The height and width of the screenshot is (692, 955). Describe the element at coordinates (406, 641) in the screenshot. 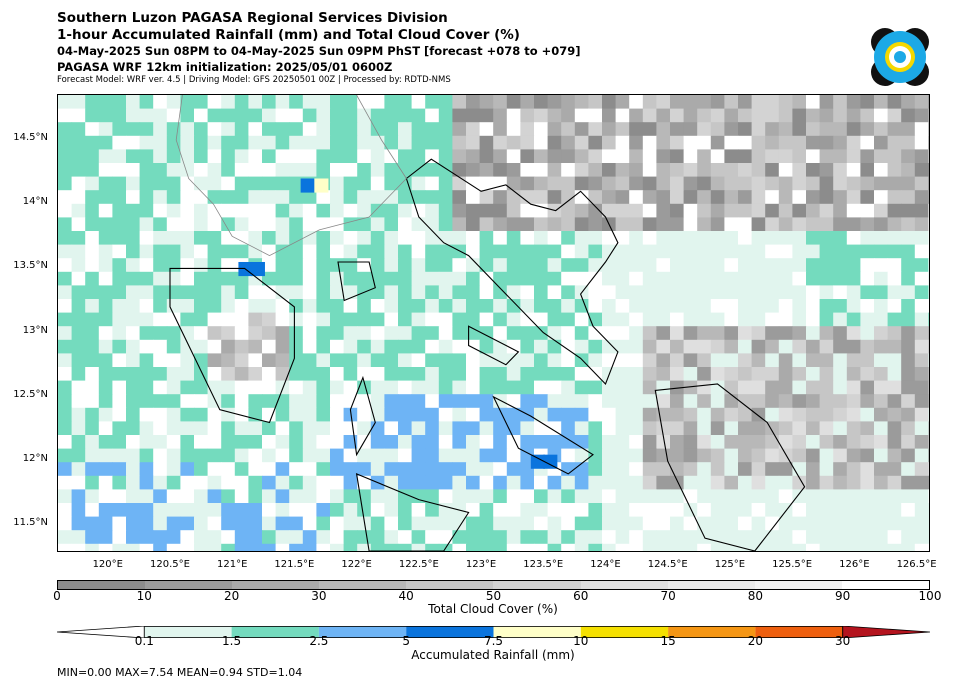

I see `rain-colorbar-tick: 5` at that location.